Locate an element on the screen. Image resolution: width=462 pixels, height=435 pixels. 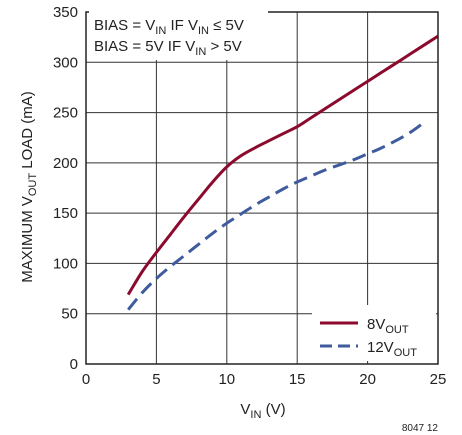
legend-box is located at coordinates (374, 333).